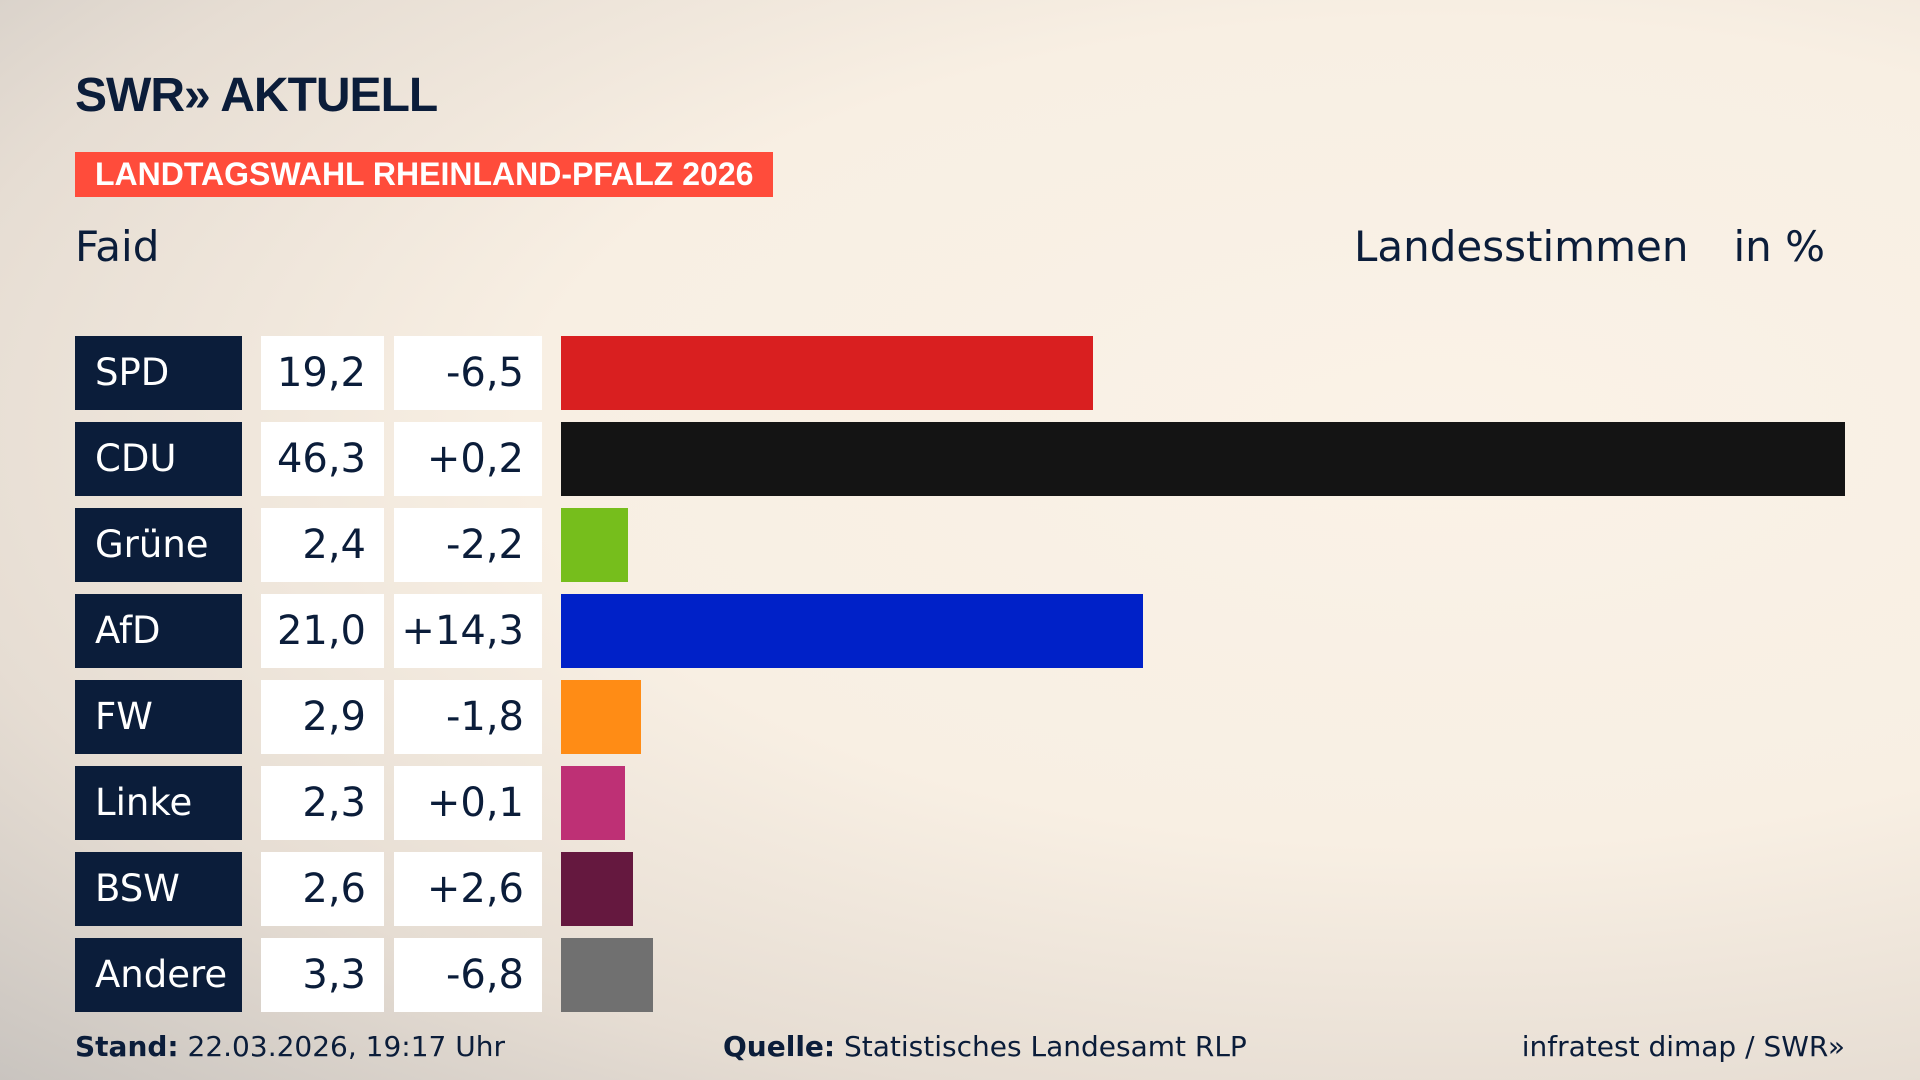  What do you see at coordinates (158, 975) in the screenshot?
I see `party-label: Andere` at bounding box center [158, 975].